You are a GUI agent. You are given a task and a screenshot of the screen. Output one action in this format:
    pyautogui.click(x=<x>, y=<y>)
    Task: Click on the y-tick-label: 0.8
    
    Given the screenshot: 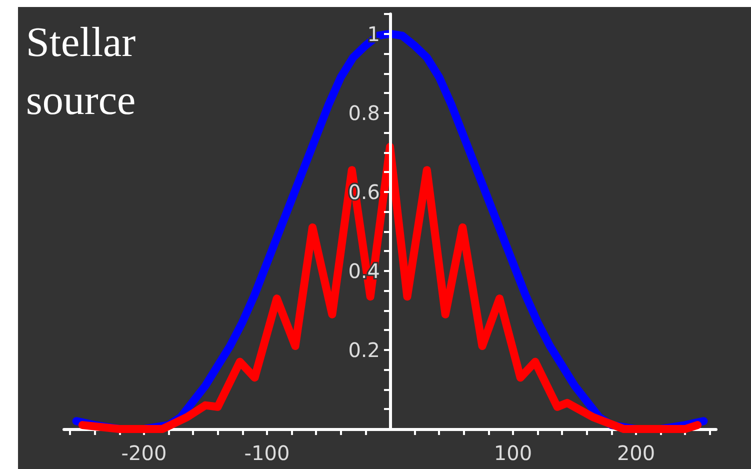 What is the action you would take?
    pyautogui.click(x=364, y=112)
    